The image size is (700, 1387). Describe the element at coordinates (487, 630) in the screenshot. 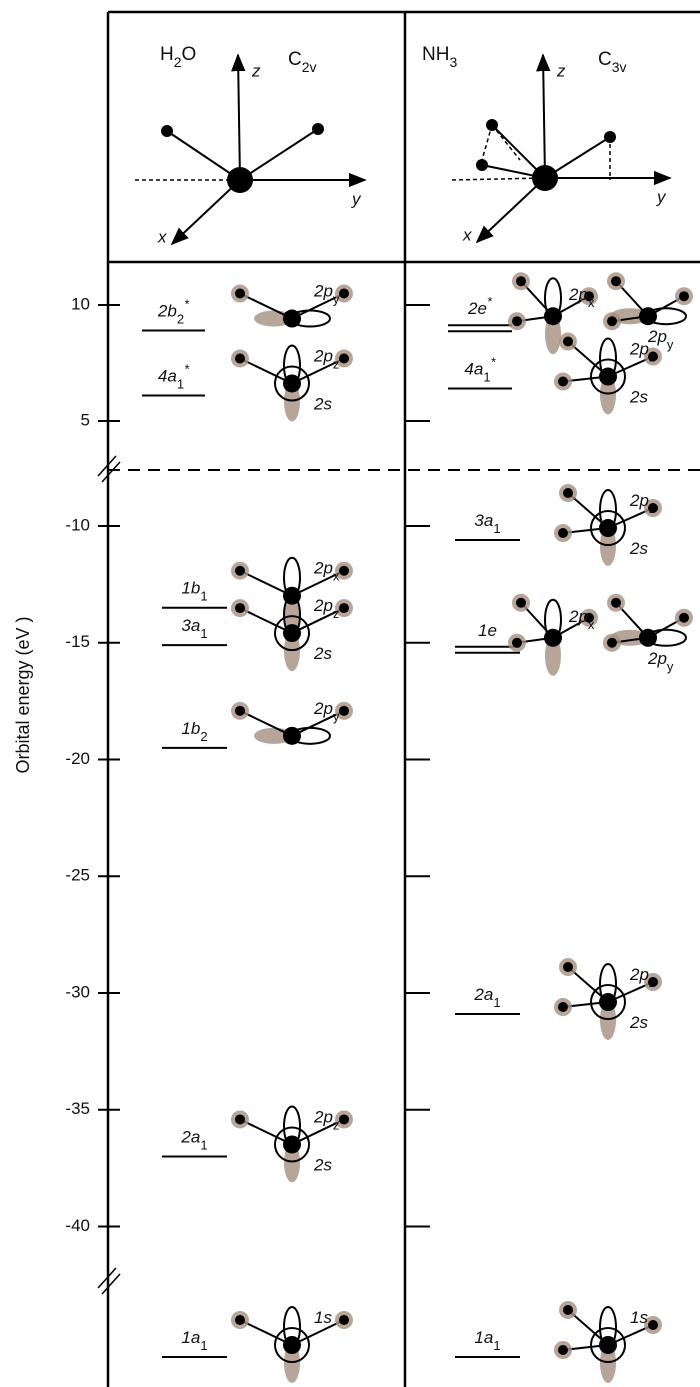

I see `label: 1e` at that location.